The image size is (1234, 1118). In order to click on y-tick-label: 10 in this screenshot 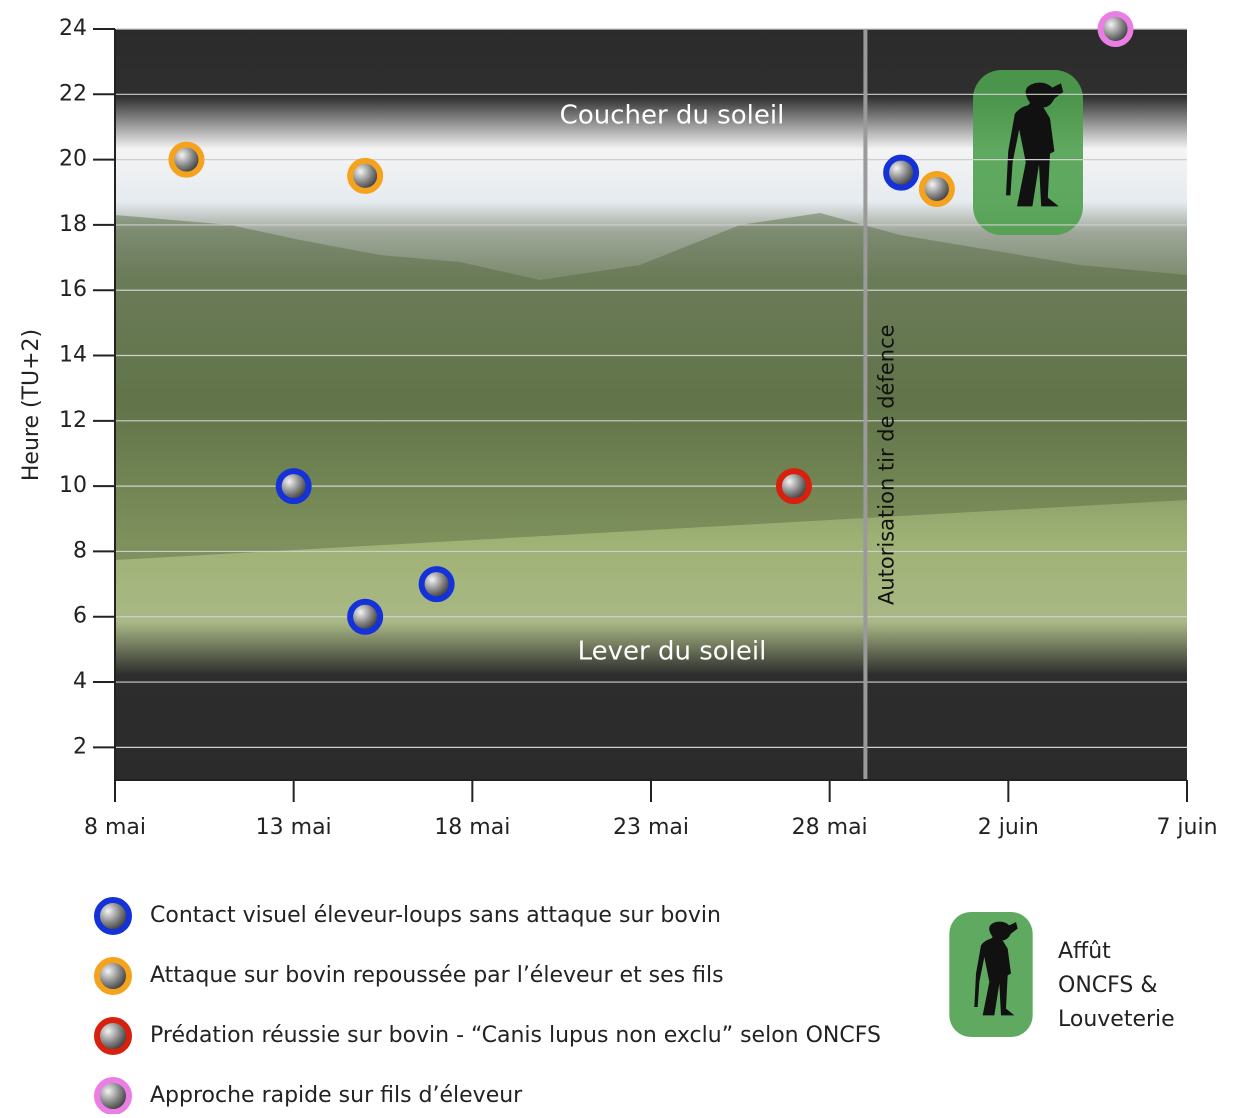, I will do `click(73, 485)`.